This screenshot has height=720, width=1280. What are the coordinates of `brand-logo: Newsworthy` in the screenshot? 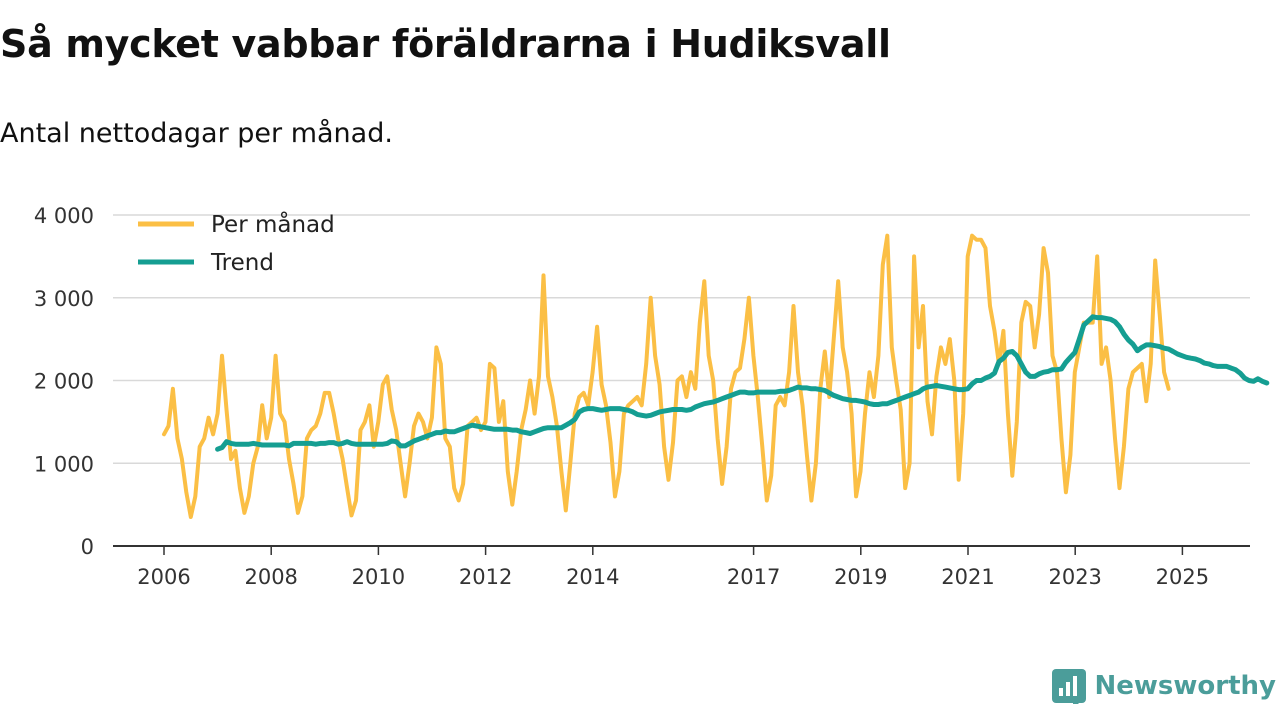 It's located at (1163, 686).